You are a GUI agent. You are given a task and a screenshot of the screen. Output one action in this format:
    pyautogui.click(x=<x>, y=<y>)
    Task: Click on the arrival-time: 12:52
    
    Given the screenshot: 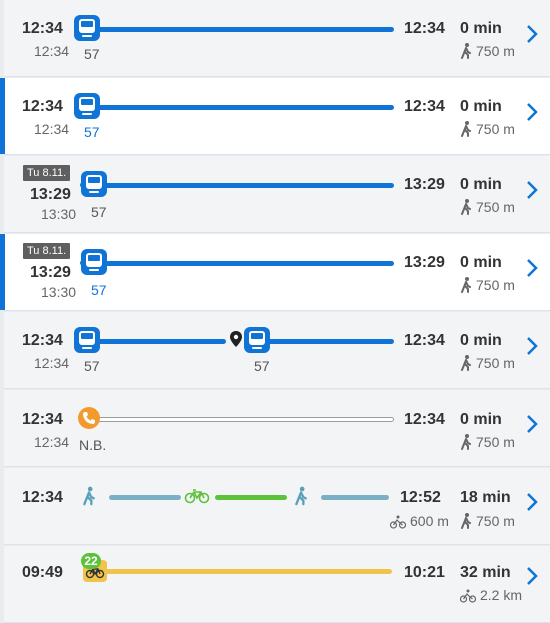 What is the action you would take?
    pyautogui.click(x=420, y=497)
    